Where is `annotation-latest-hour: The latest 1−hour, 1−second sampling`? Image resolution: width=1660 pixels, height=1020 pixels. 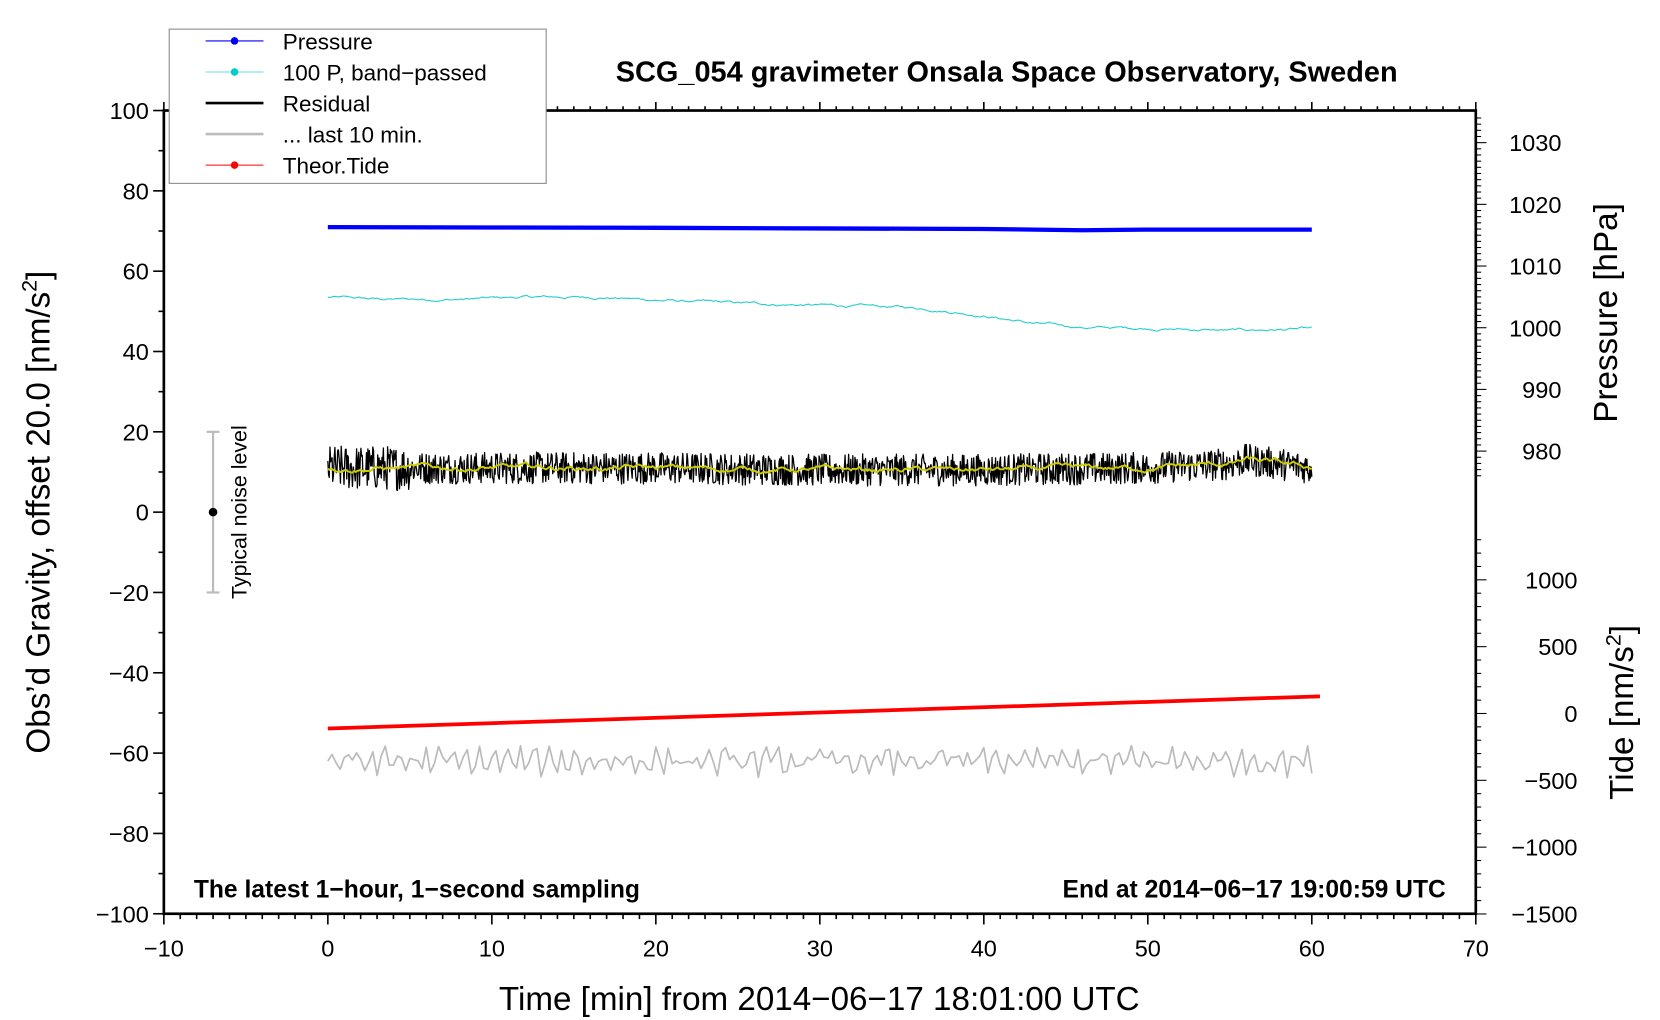 annotation-latest-hour: The latest 1−hour, 1−second sampling is located at coordinates (417, 890).